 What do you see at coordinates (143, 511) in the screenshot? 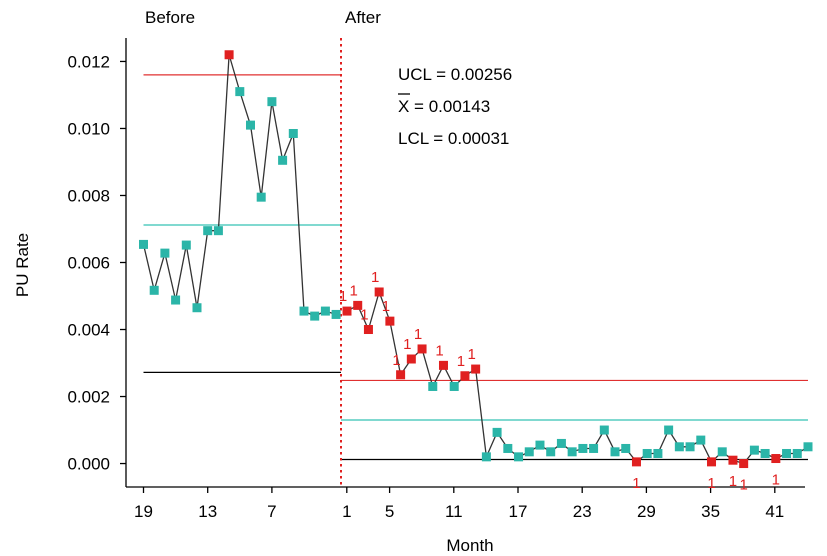
I see `x-tick-label: 19` at bounding box center [143, 511].